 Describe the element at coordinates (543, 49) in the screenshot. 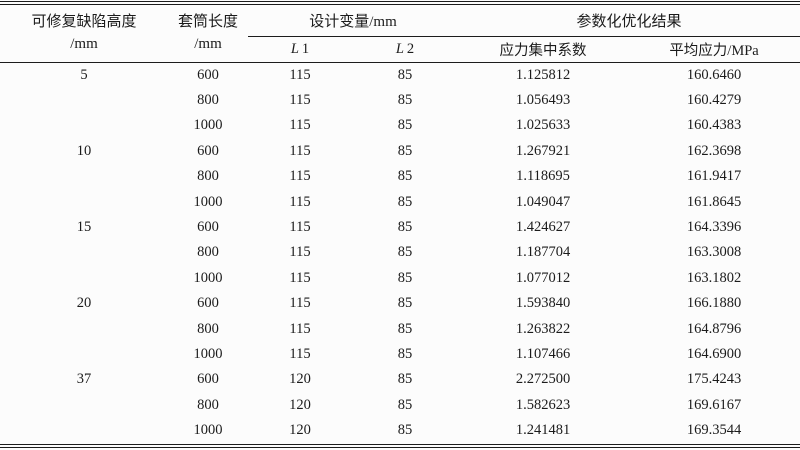

I see `header-stress-concentration: 应力集中系数` at that location.